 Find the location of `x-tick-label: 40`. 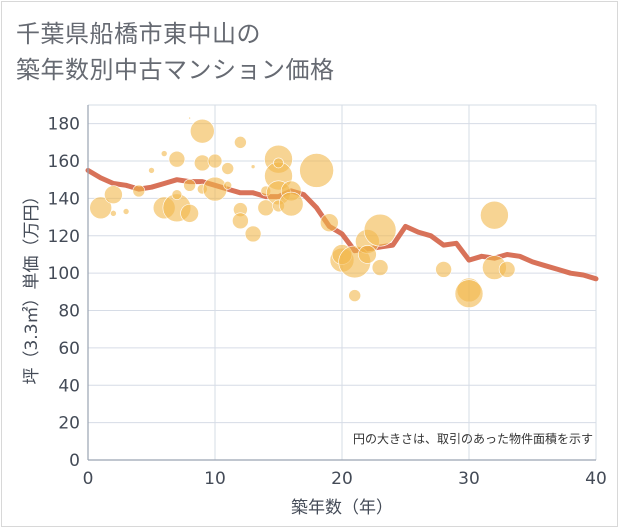

x-tick-label: 40 is located at coordinates (596, 479).